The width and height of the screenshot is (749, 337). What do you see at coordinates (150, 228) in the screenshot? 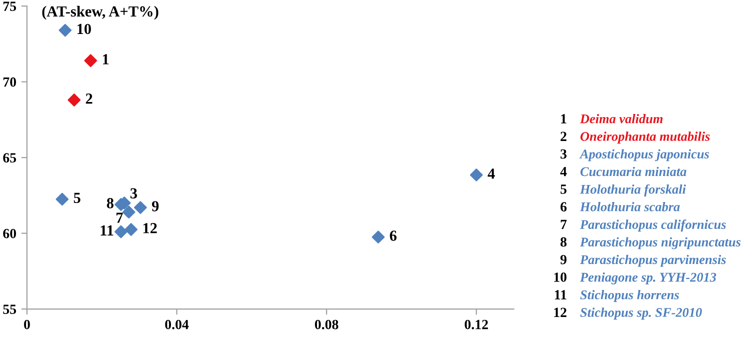
I see `annotation: 12` at bounding box center [150, 228].